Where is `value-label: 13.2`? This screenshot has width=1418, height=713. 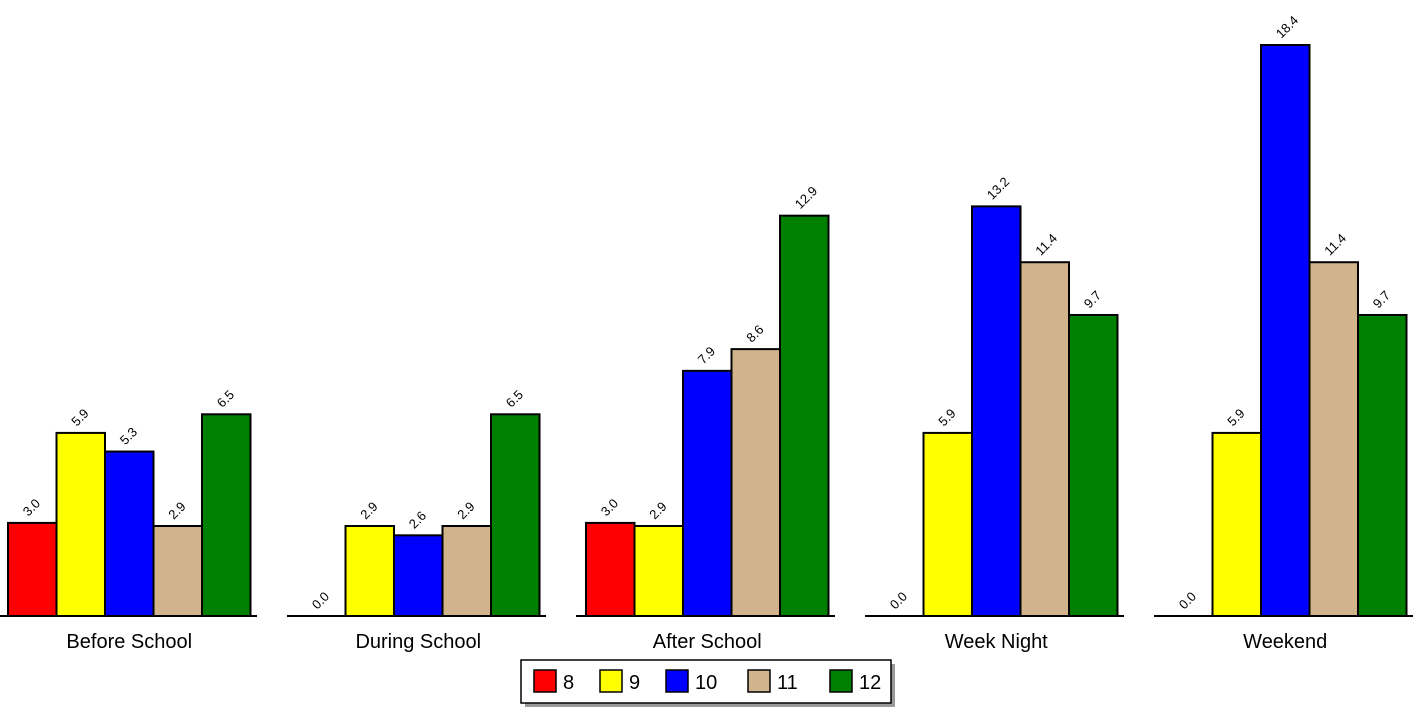
value-label: 13.2 is located at coordinates (998, 188).